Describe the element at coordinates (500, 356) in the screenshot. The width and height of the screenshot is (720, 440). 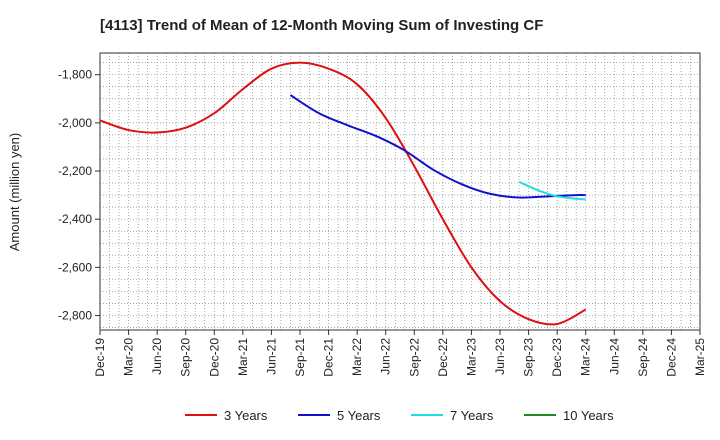
I see `x-tick-label: Jun-23` at that location.